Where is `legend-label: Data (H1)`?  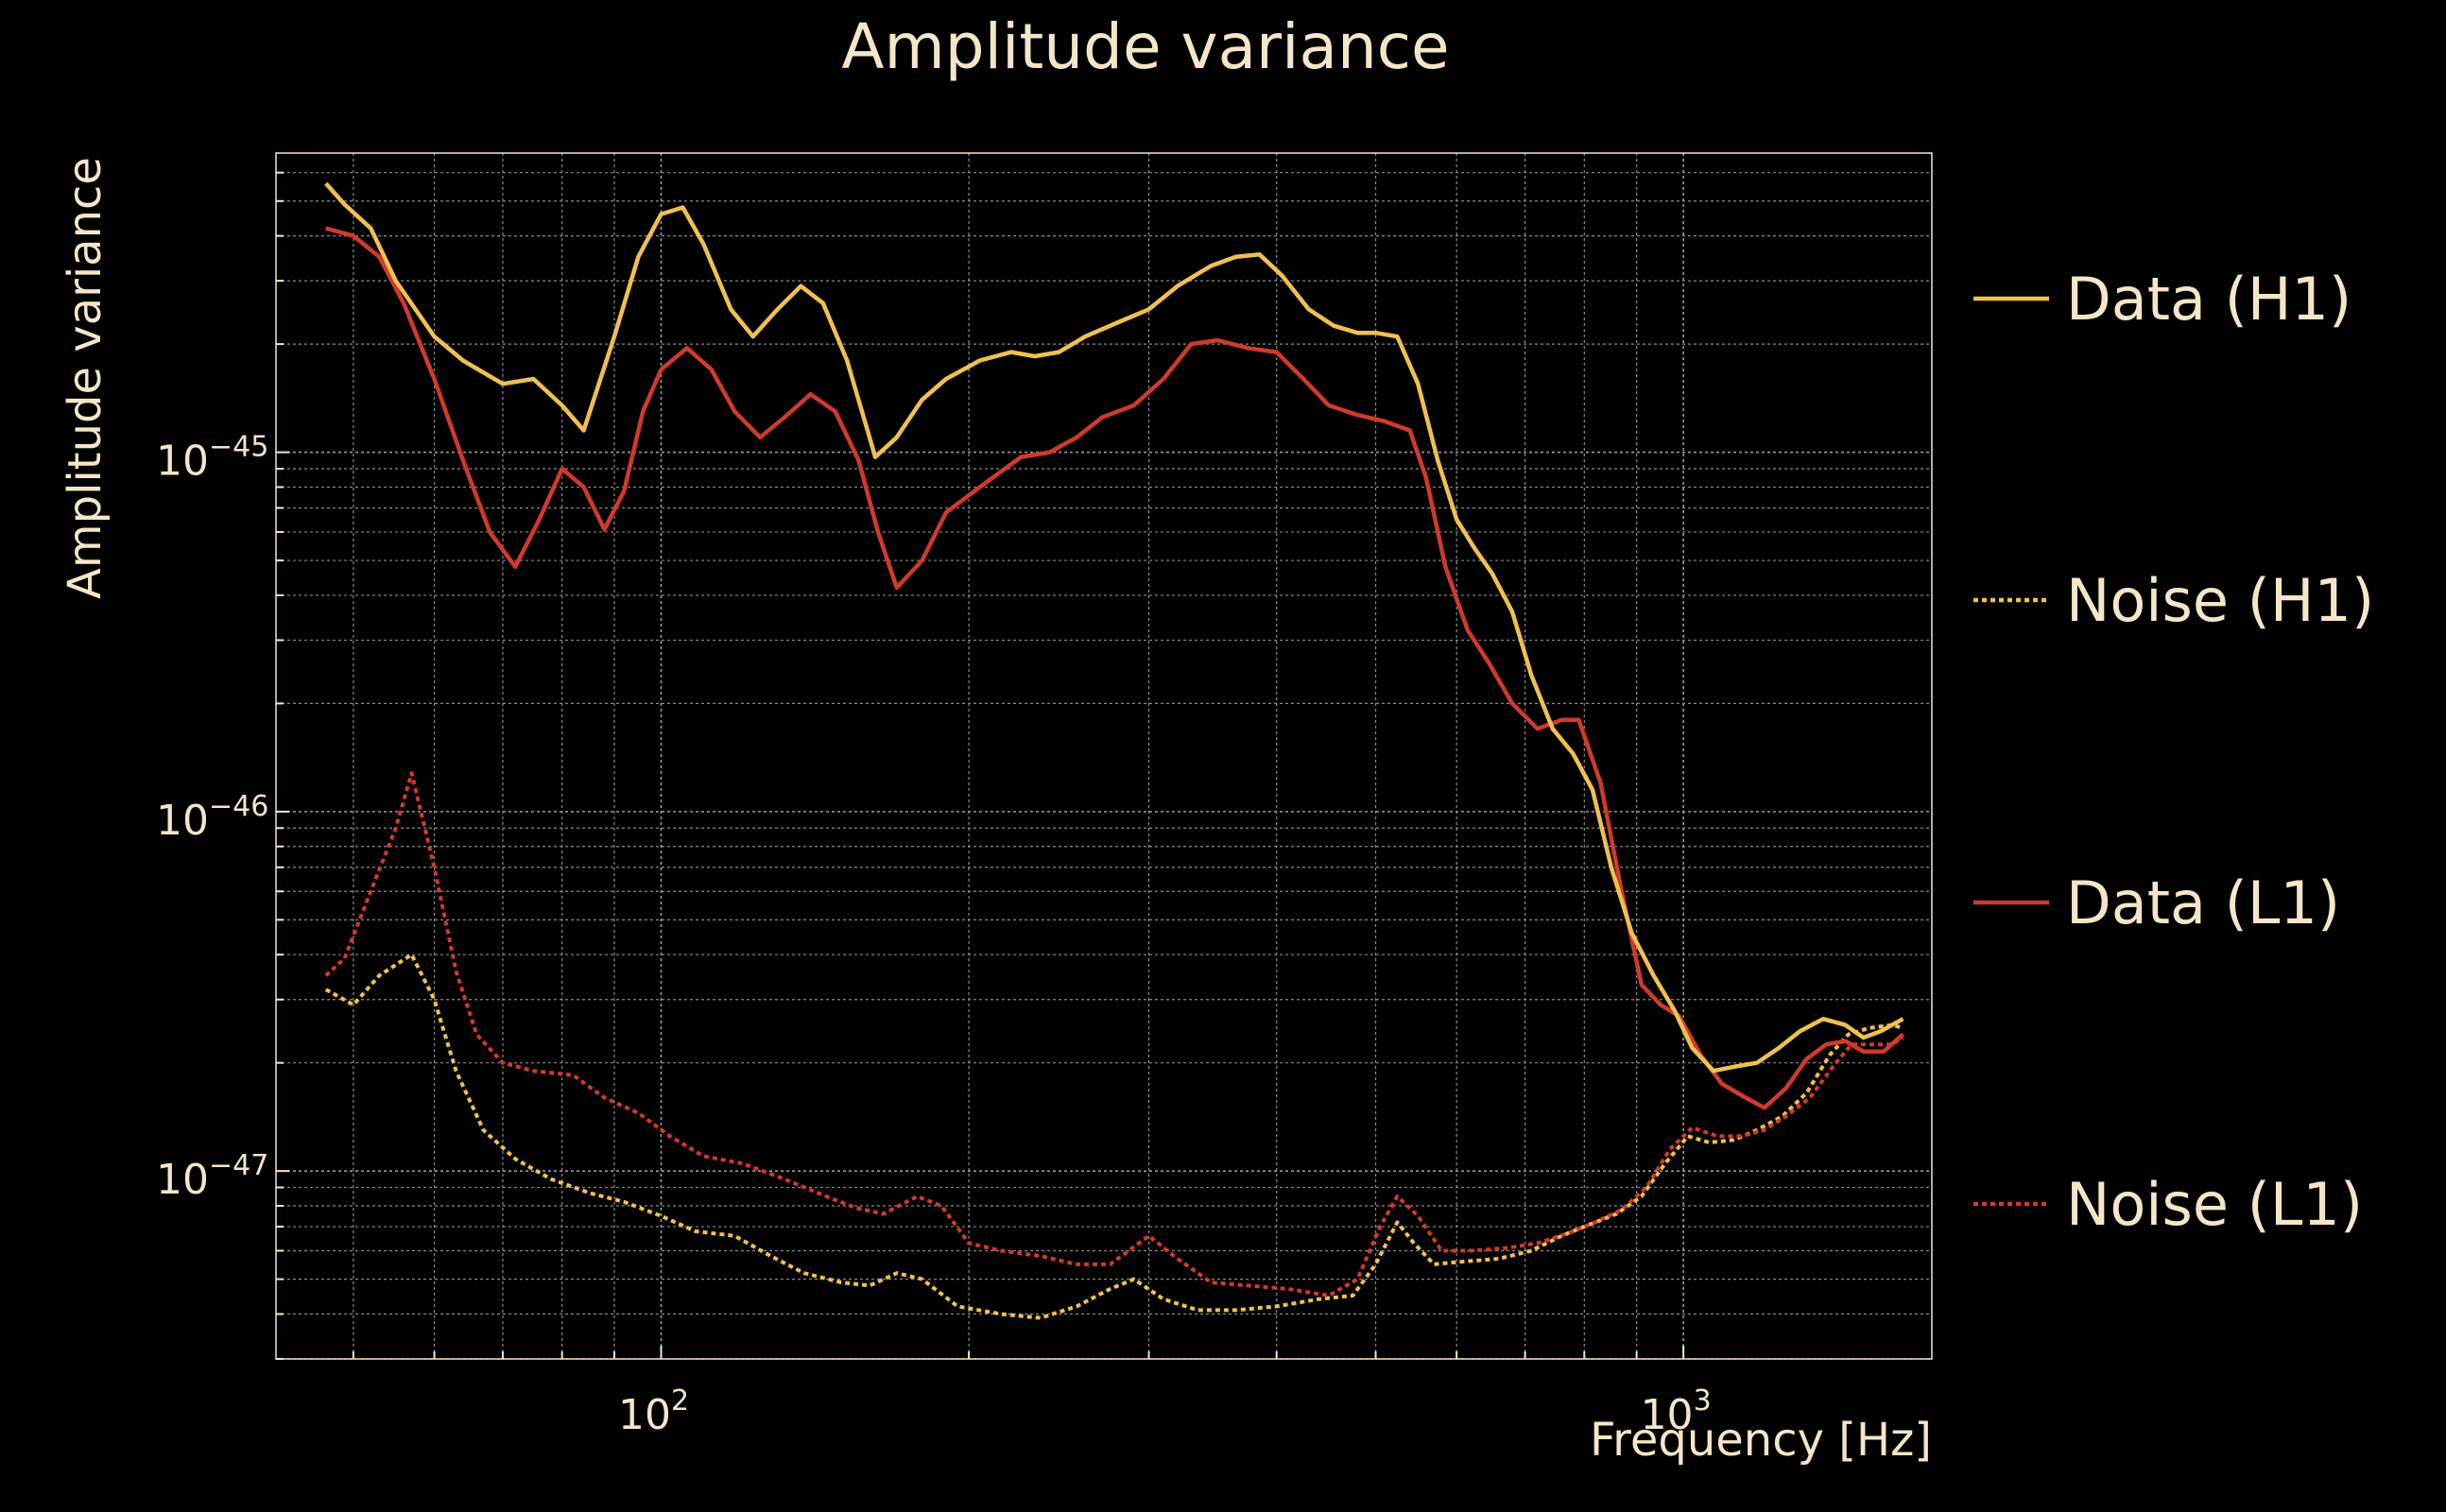
legend-label: Data (H1) is located at coordinates (2208, 299).